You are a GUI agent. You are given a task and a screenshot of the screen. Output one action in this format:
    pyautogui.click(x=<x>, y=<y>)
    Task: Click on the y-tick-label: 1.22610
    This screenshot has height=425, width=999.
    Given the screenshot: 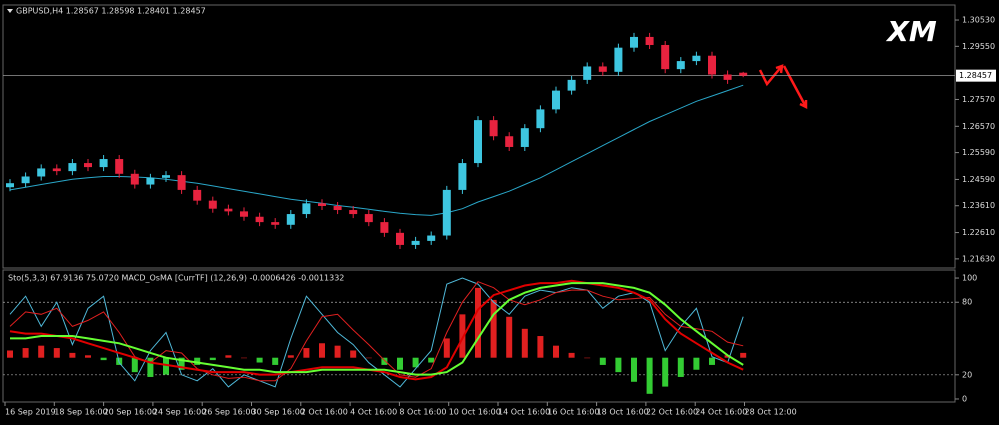 What is the action you would take?
    pyautogui.click(x=978, y=232)
    